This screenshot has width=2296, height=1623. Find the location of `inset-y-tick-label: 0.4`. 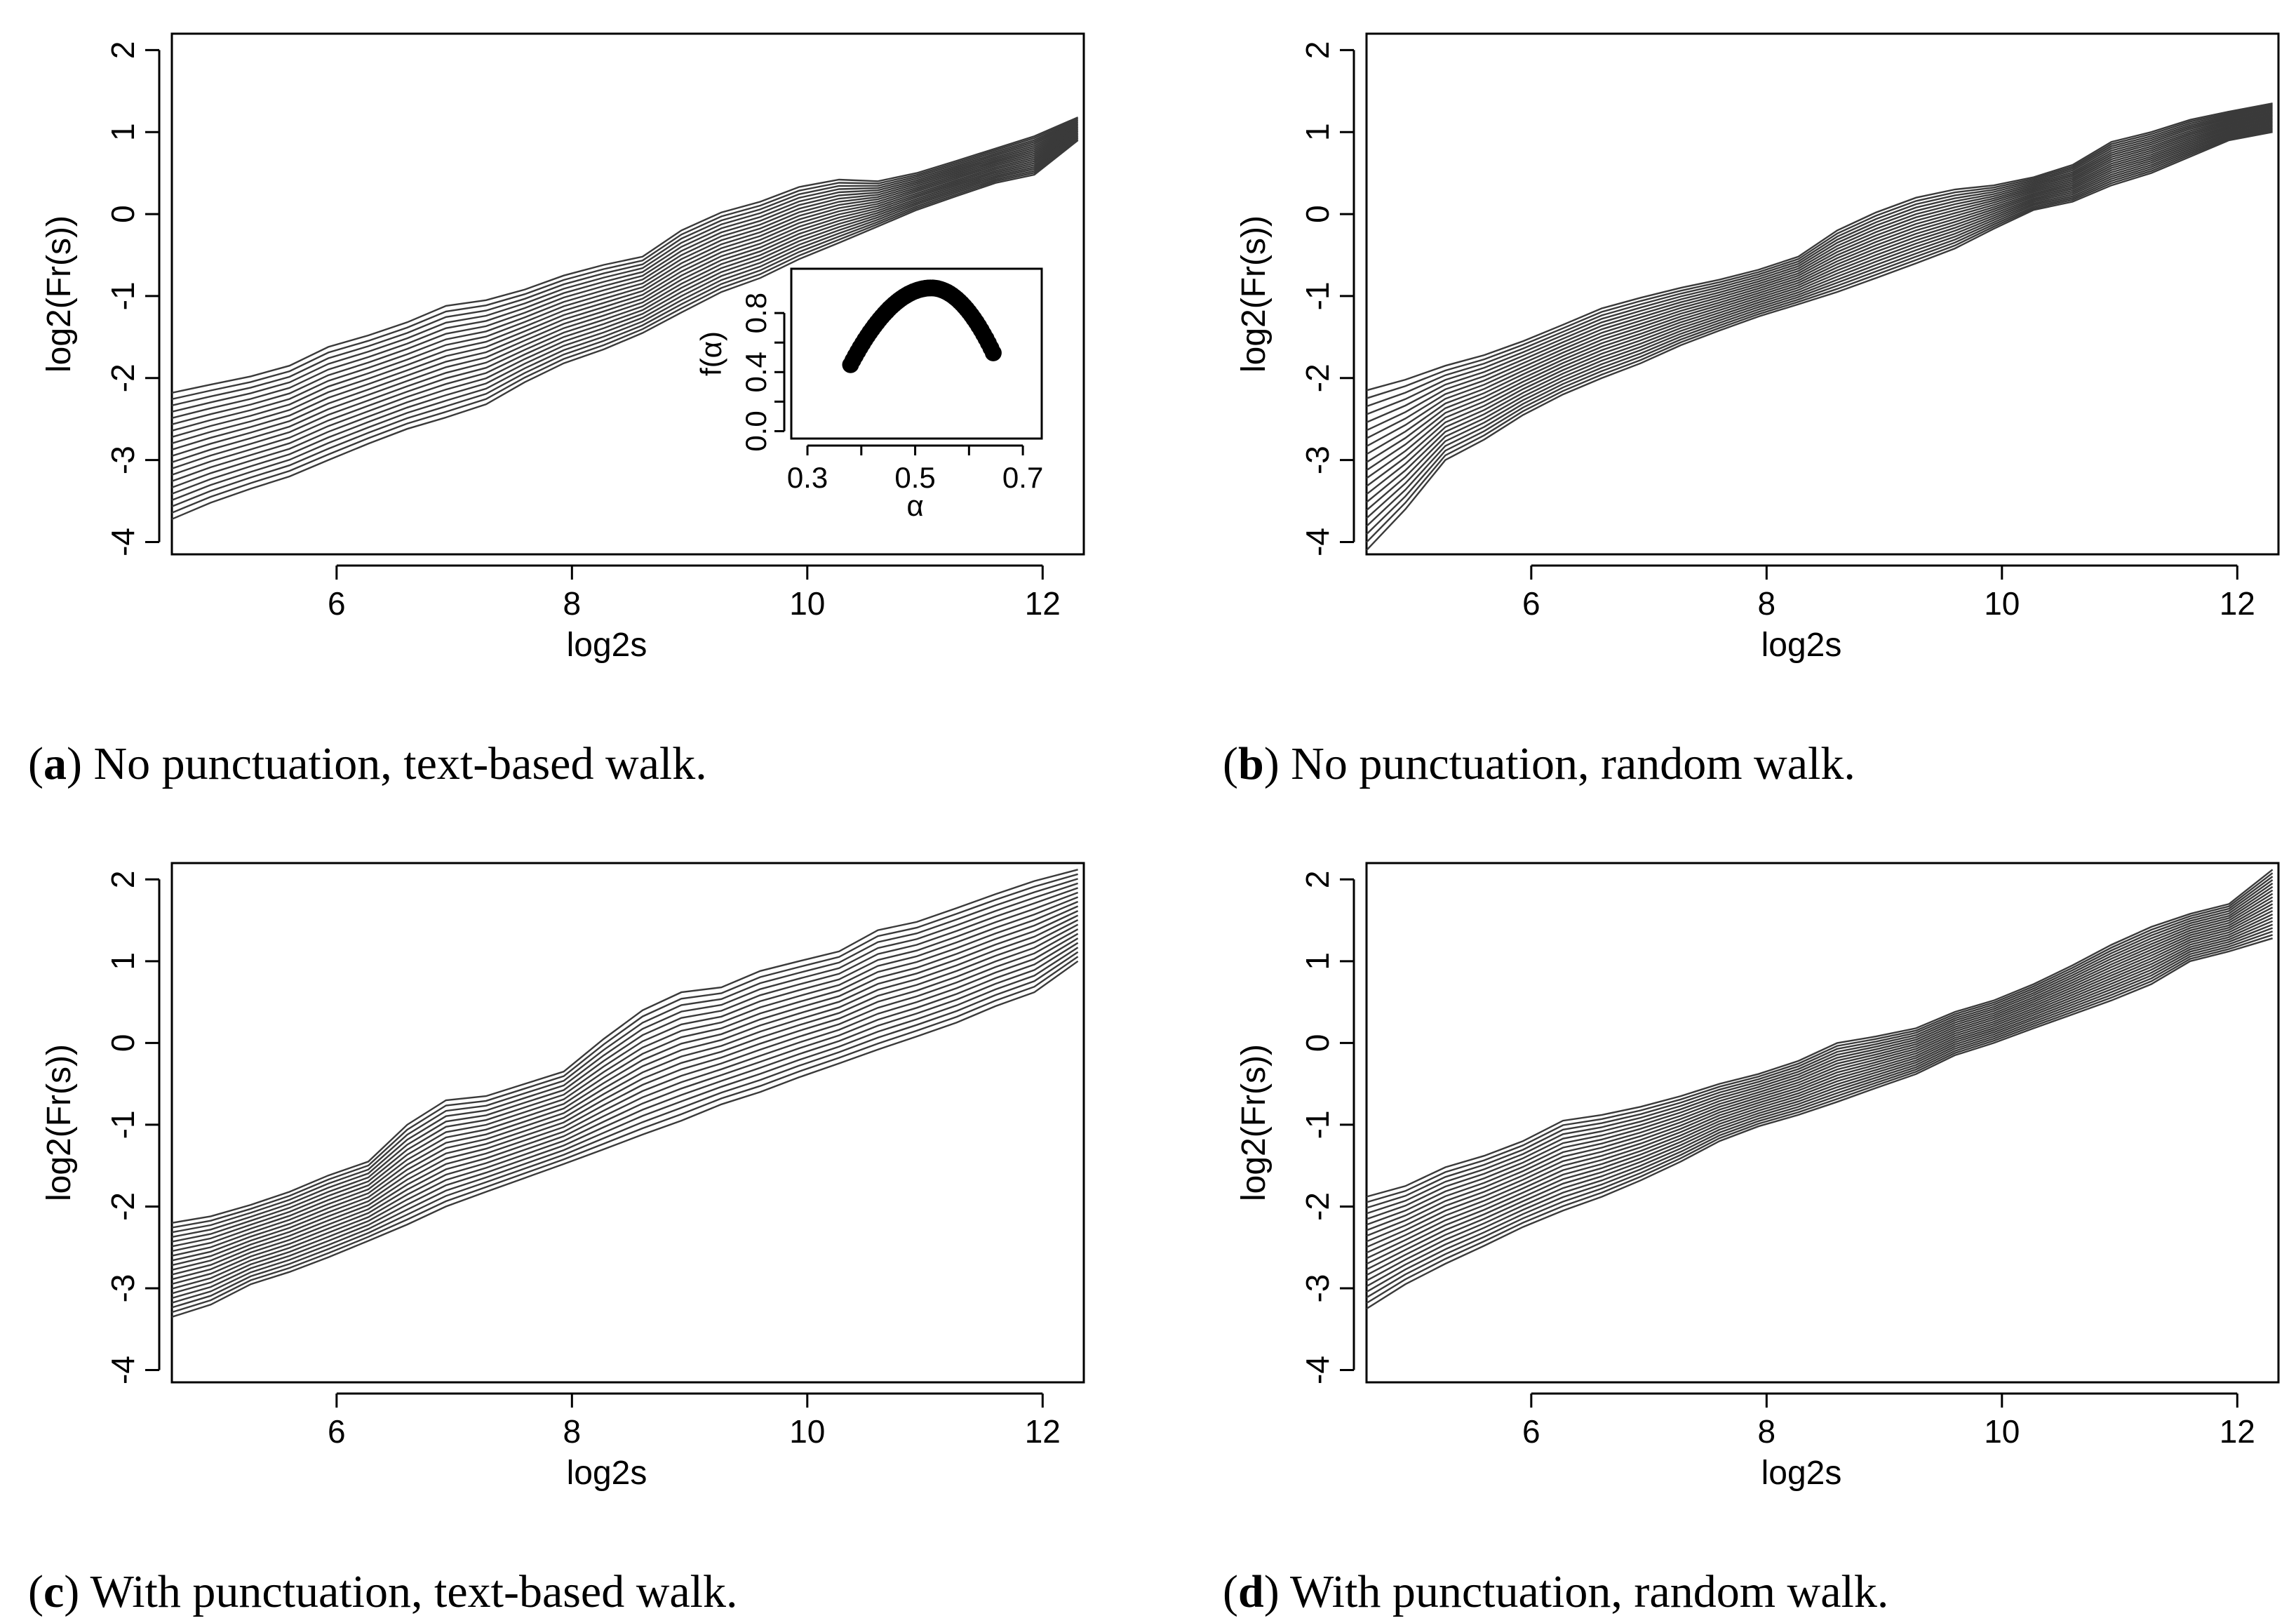

inset-y-tick-label: 0.4 is located at coordinates (755, 372).